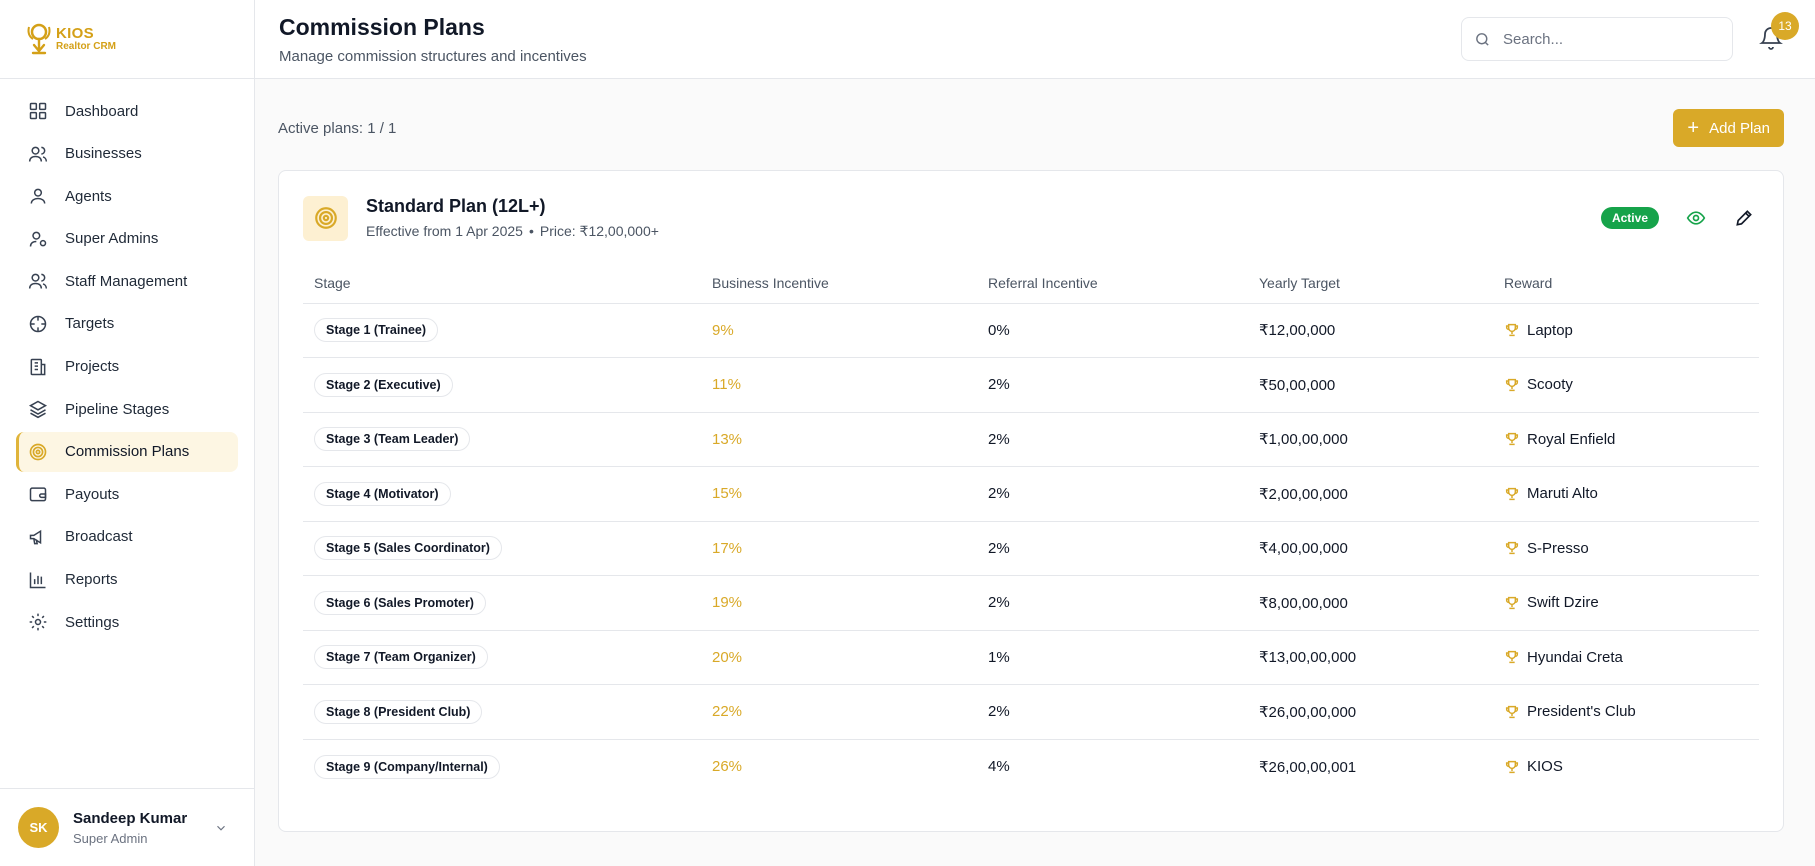  What do you see at coordinates (127, 580) in the screenshot?
I see `sidebar-item-reports: Reports` at bounding box center [127, 580].